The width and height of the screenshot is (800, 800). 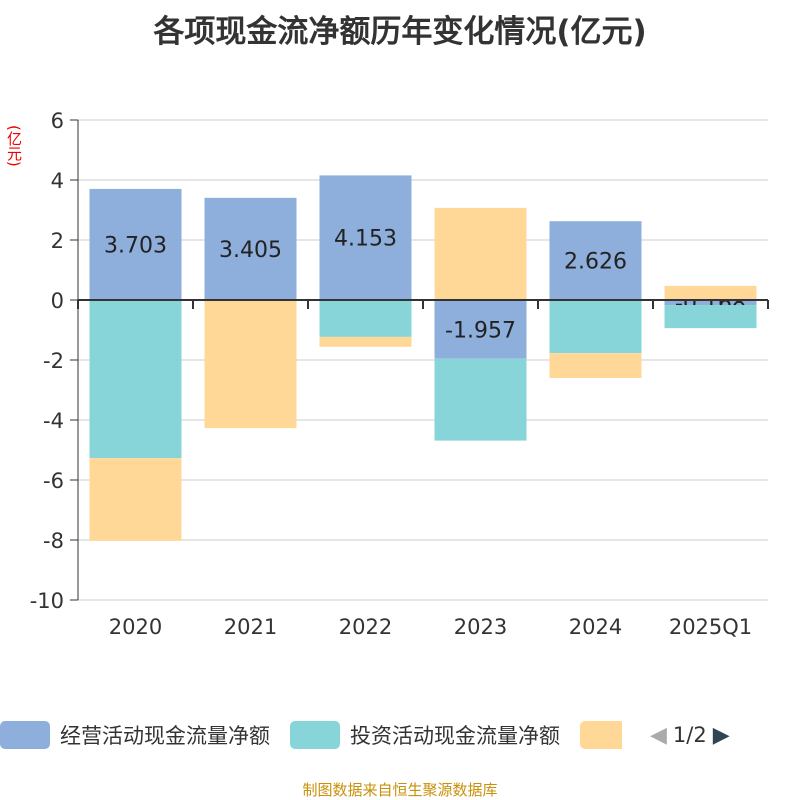 I want to click on x-tick-label: 2024, so click(x=595, y=627).